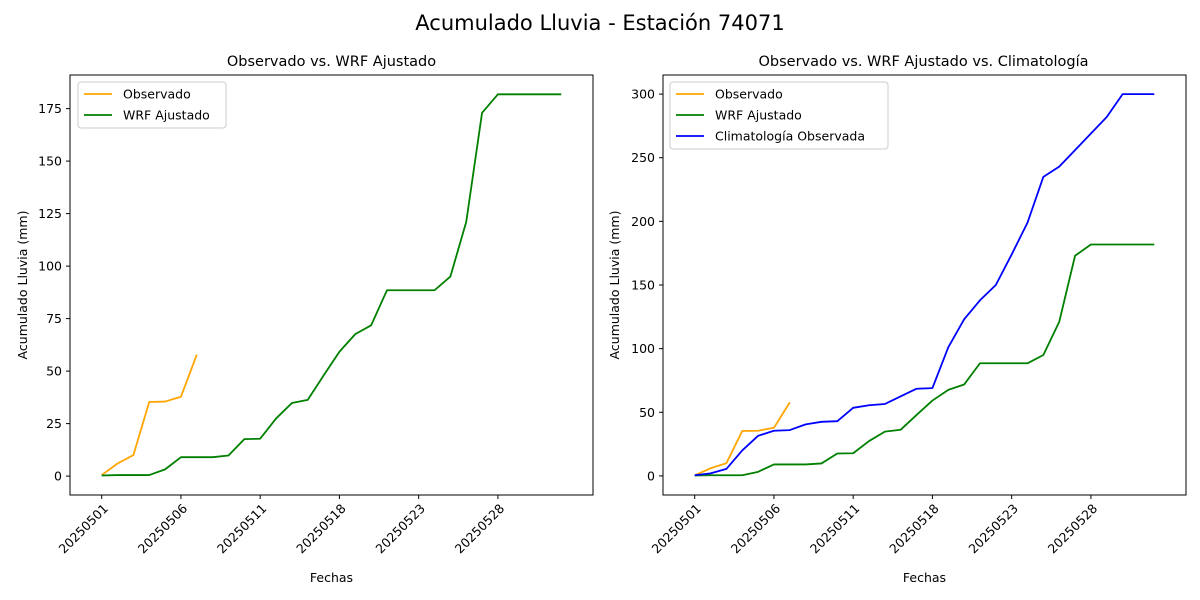 The height and width of the screenshot is (600, 1200). What do you see at coordinates (50, 108) in the screenshot?
I see `y-tick-label: 175` at bounding box center [50, 108].